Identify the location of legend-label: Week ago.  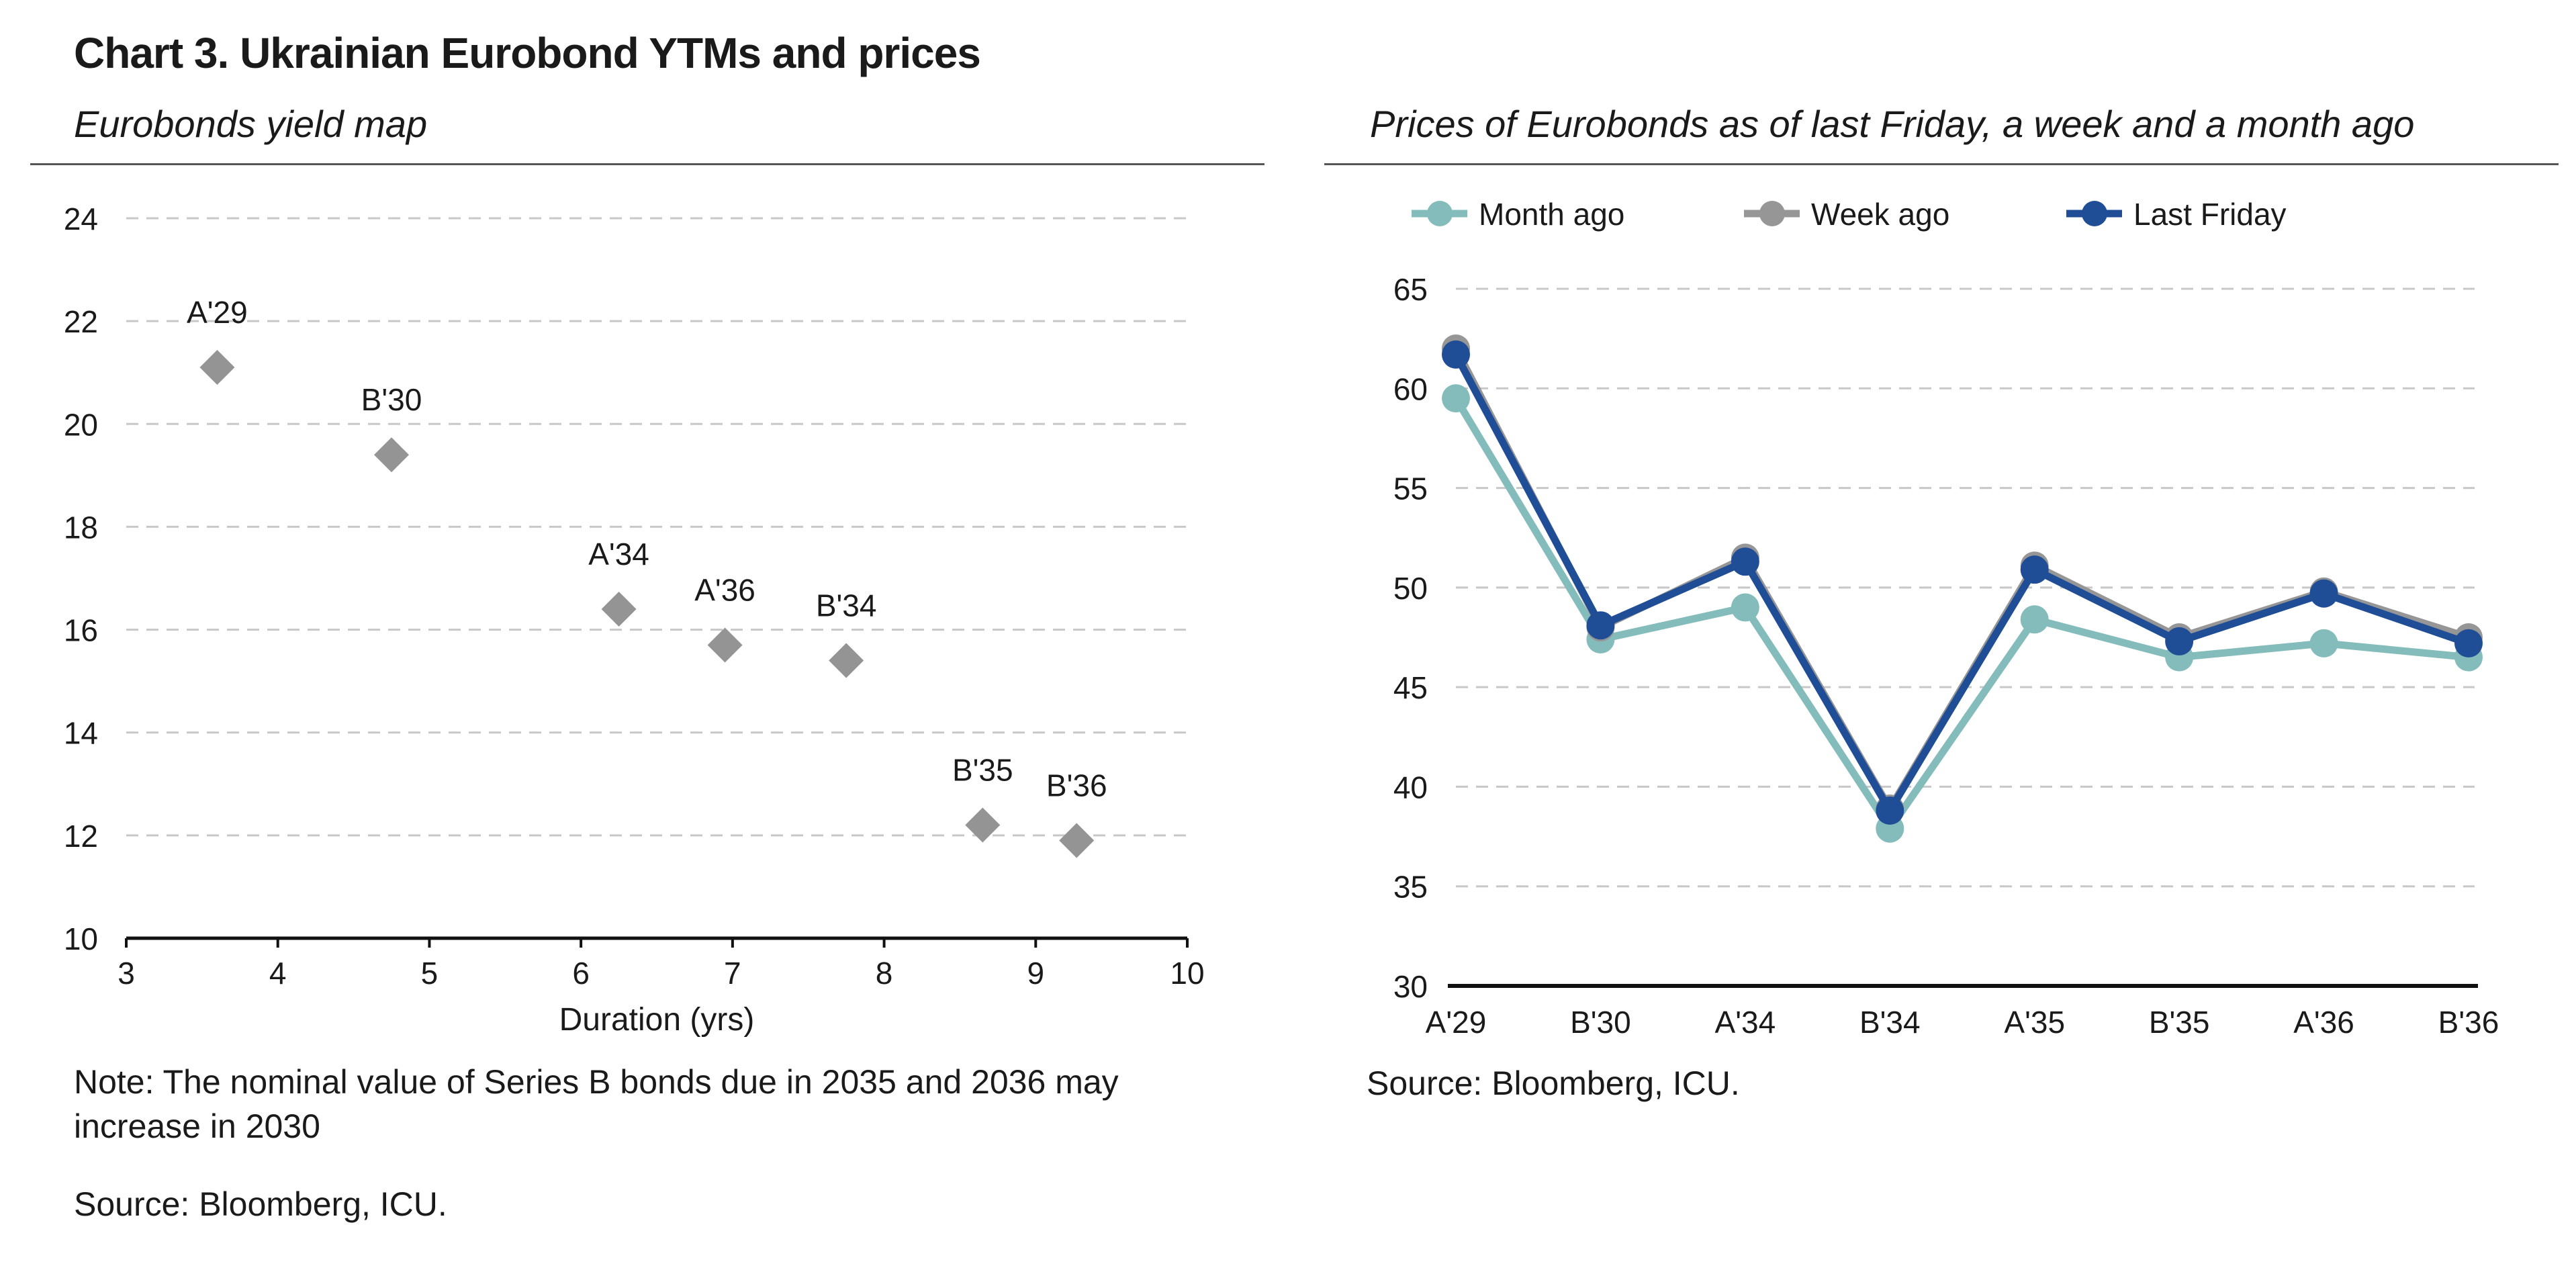
(1880, 214).